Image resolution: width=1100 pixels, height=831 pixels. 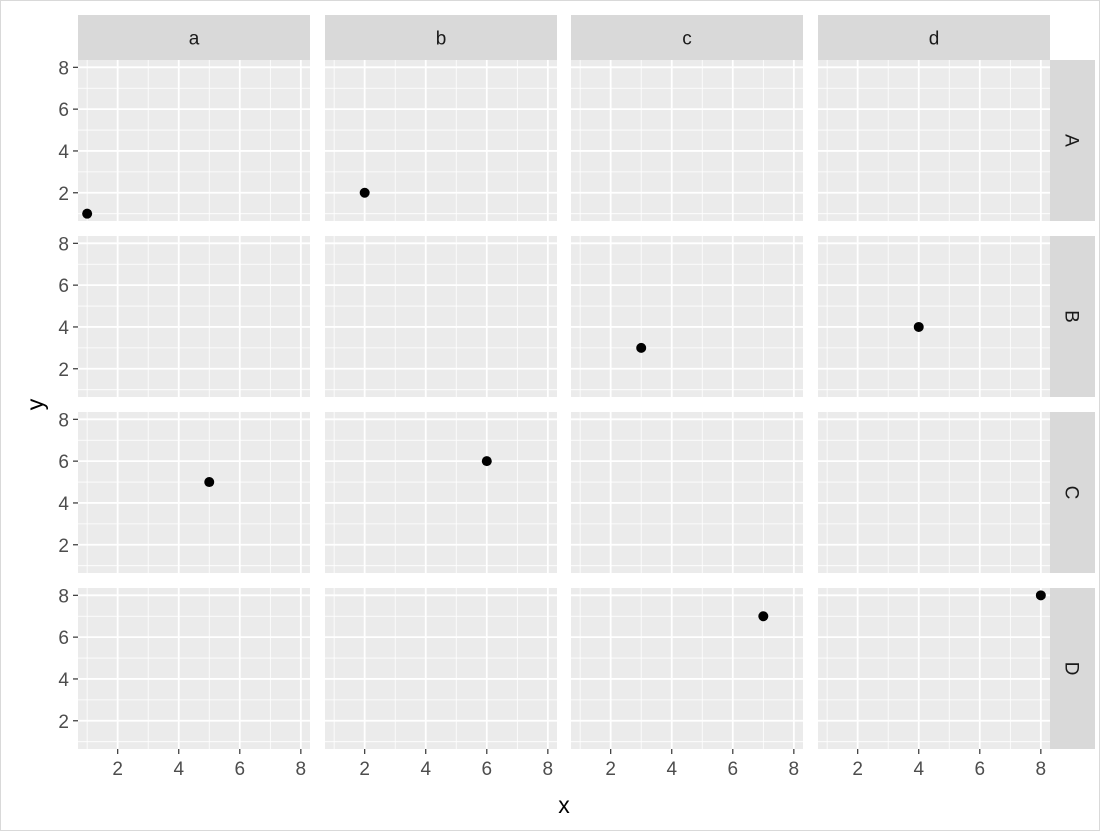 What do you see at coordinates (1040, 595) in the screenshot?
I see `data-point-d-D` at bounding box center [1040, 595].